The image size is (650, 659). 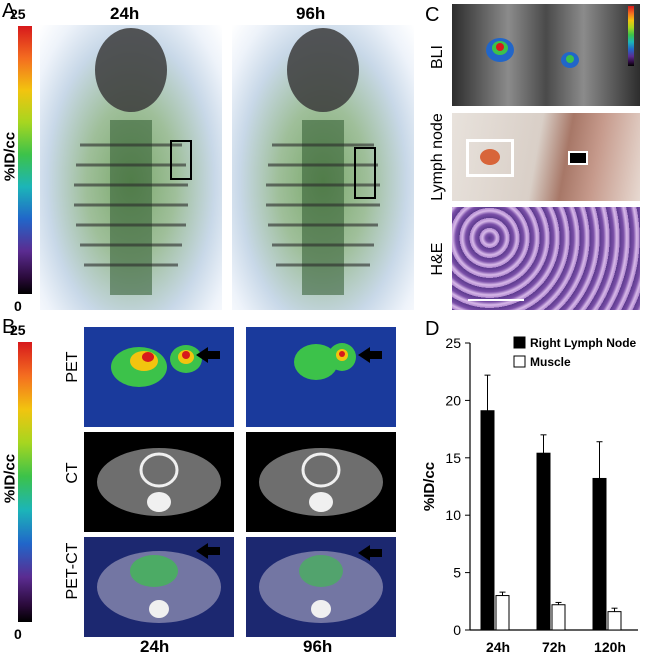 I want to click on panel-d-letter: D, so click(x=432, y=329).